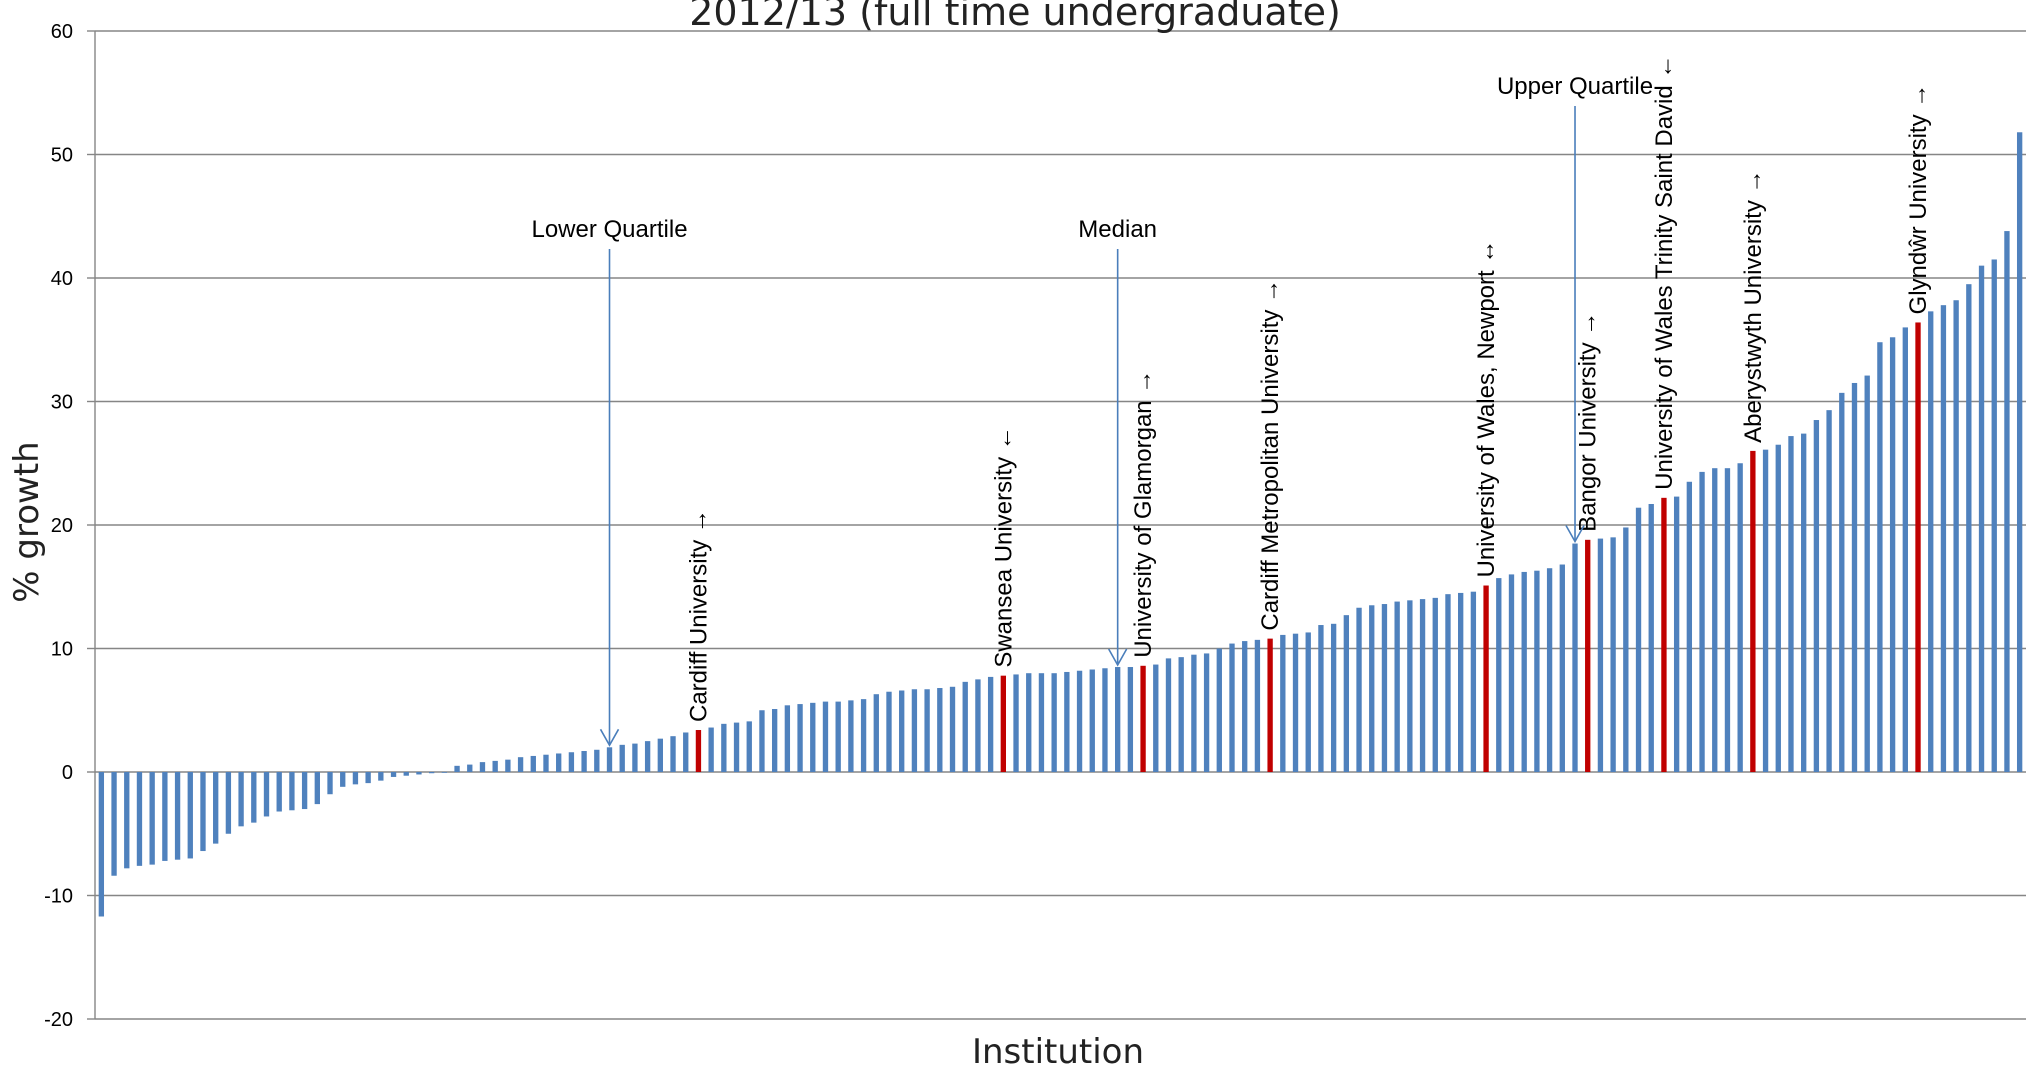 The height and width of the screenshot is (1068, 2034). What do you see at coordinates (27, 521) in the screenshot?
I see `y-axis-title: % growth` at bounding box center [27, 521].